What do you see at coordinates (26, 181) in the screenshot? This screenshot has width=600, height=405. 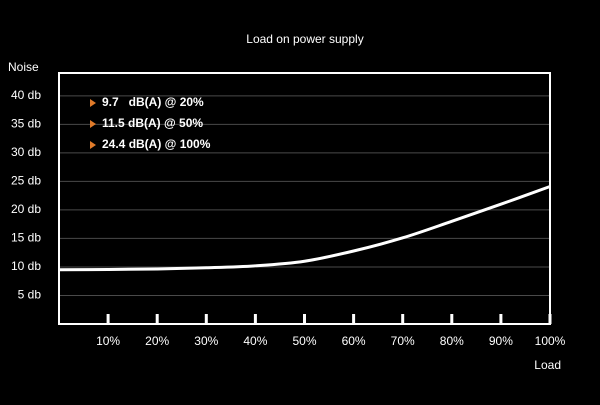 I see `y-tick-label: 25 db` at bounding box center [26, 181].